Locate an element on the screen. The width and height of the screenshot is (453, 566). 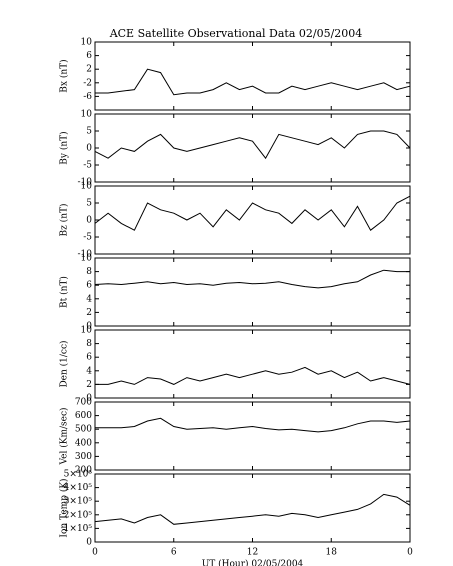
y-axis-label: Bt (nT) is located at coordinates (64, 292).